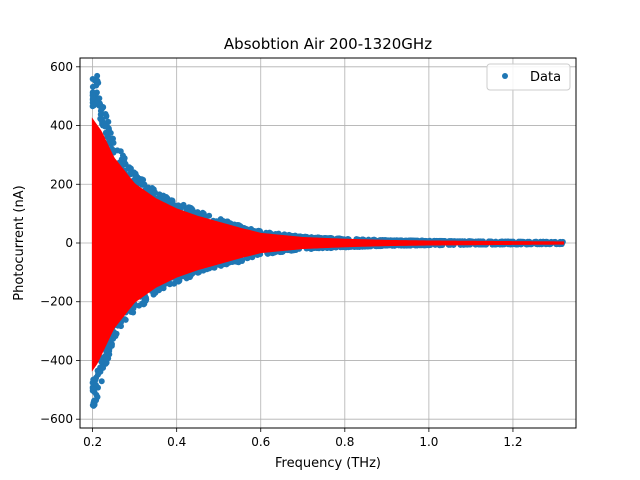 The height and width of the screenshot is (480, 640). I want to click on y-tick-label: −600, so click(56, 419).